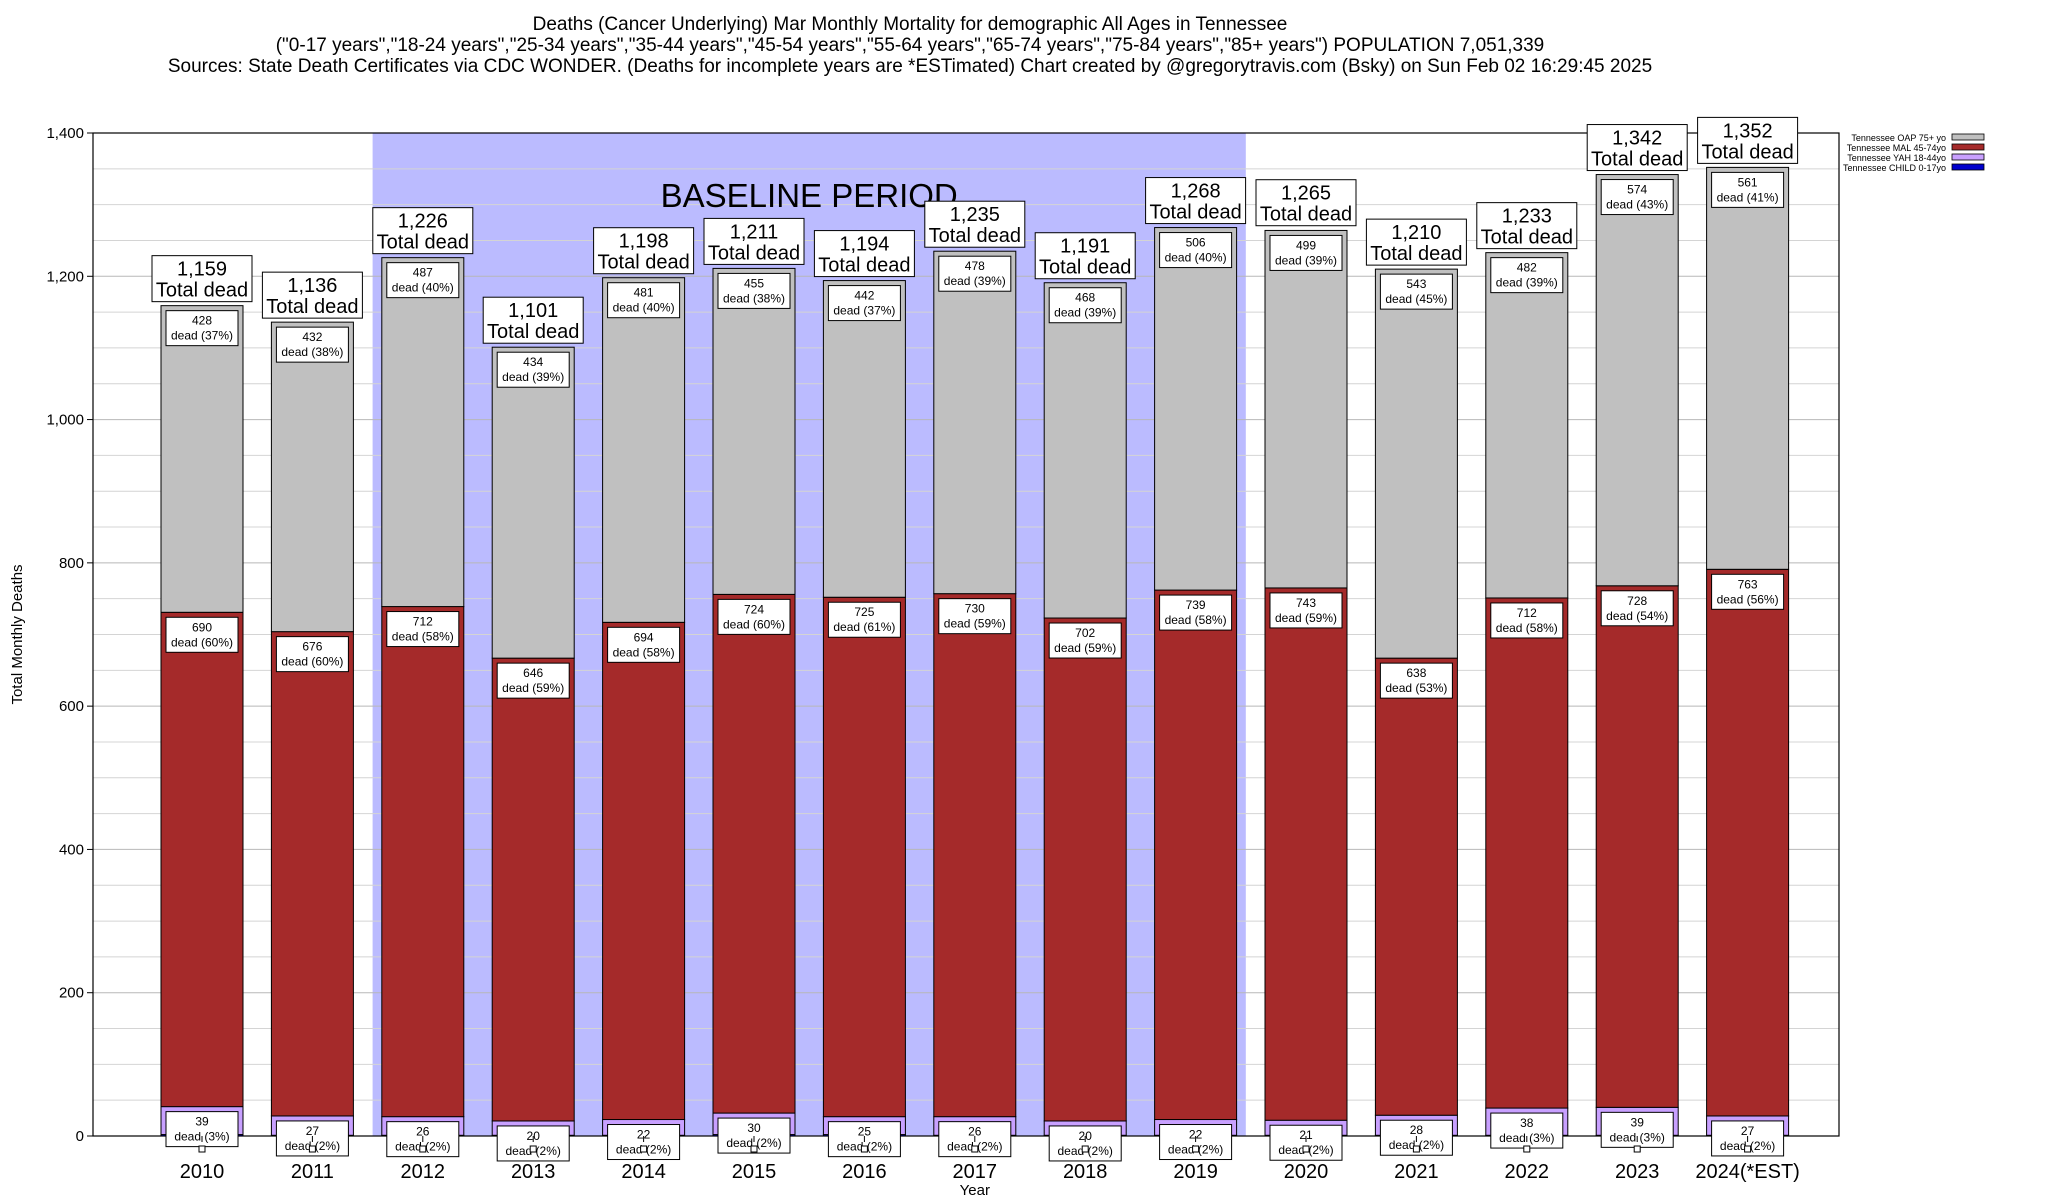  What do you see at coordinates (71, 993) in the screenshot?
I see `y-tick-label: 200` at bounding box center [71, 993].